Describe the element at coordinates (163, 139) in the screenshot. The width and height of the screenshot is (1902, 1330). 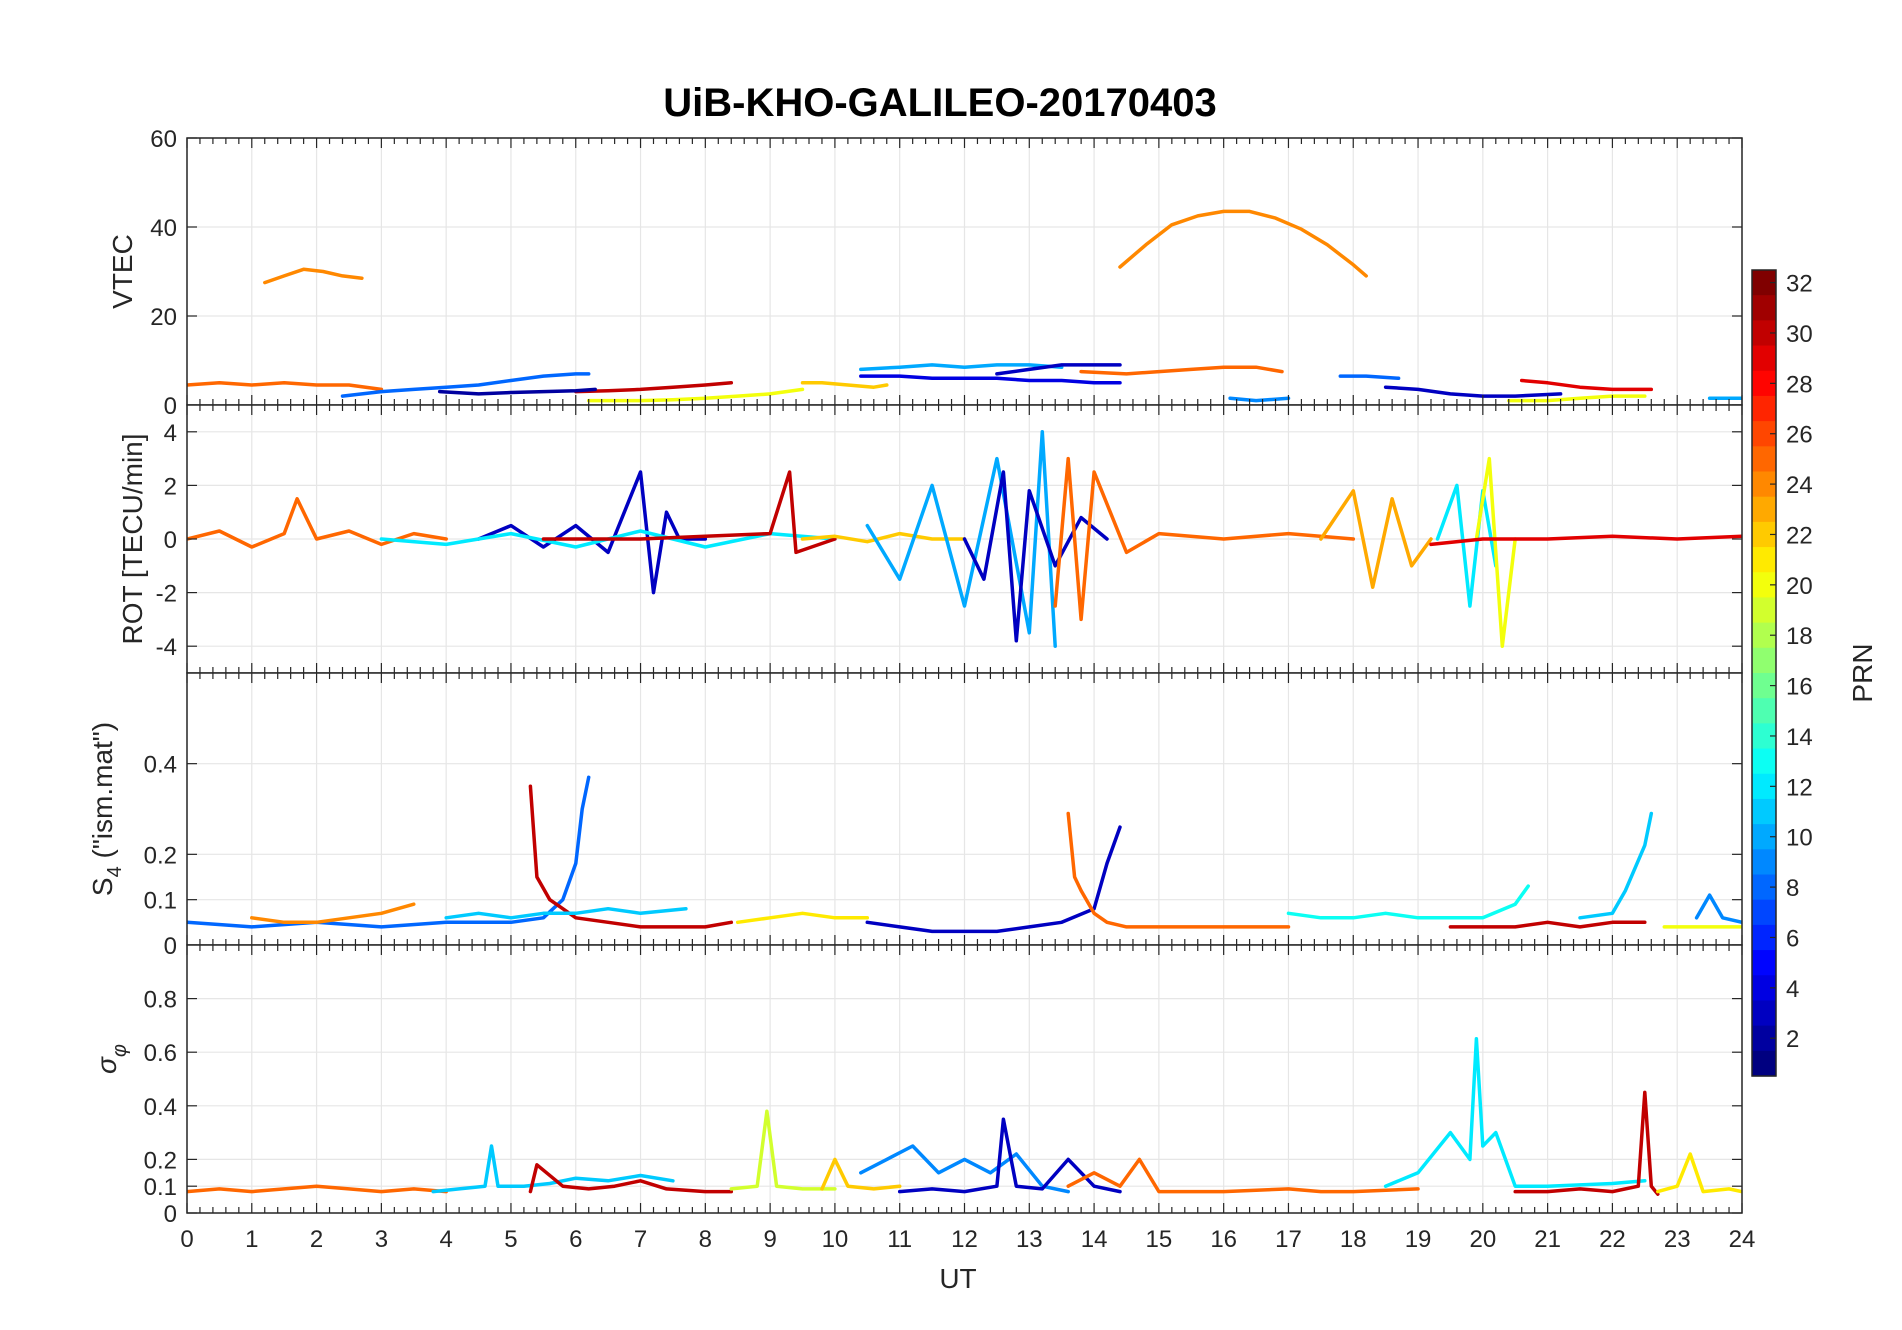
I see `y-tick-label: 60` at that location.